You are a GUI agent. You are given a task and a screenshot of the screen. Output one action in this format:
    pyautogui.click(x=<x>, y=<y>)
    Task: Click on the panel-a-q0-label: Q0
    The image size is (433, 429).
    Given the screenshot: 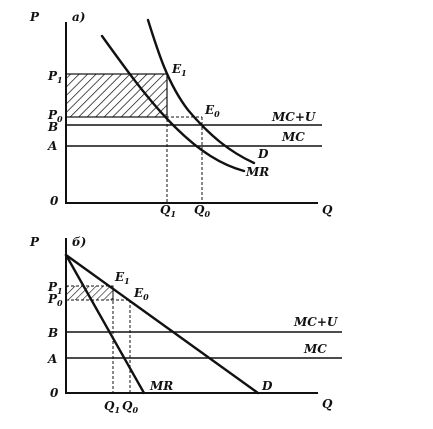 What is the action you would take?
    pyautogui.click(x=202, y=211)
    